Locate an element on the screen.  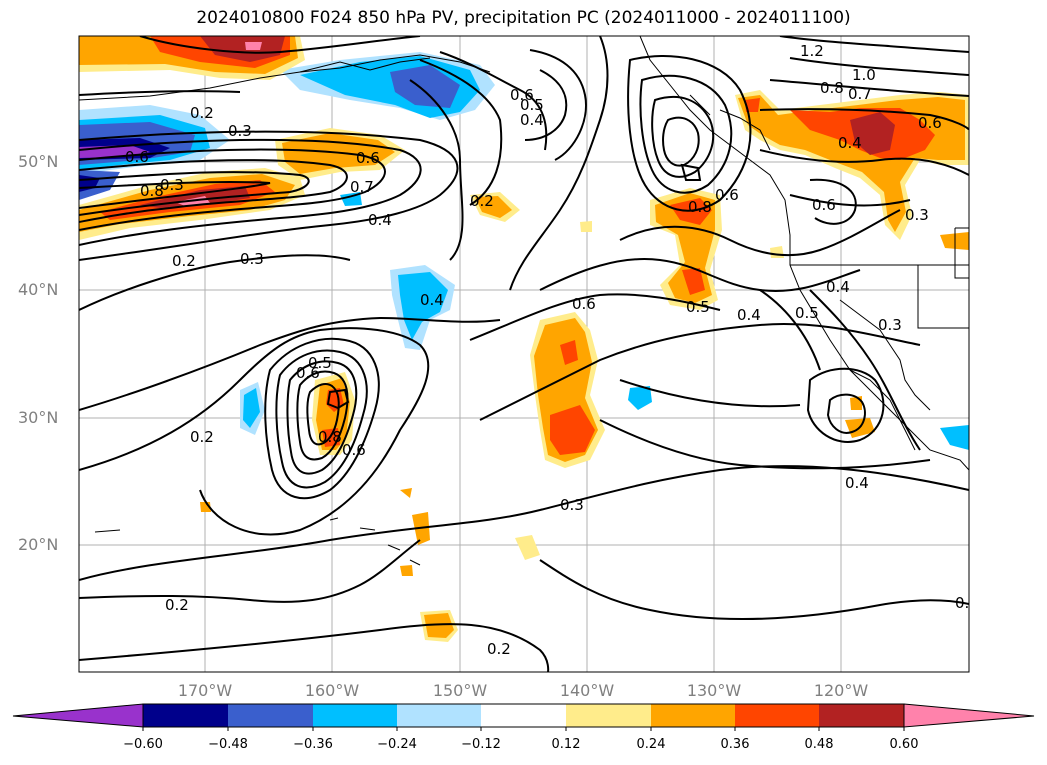
lon-label: 170°W is located at coordinates (205, 690).